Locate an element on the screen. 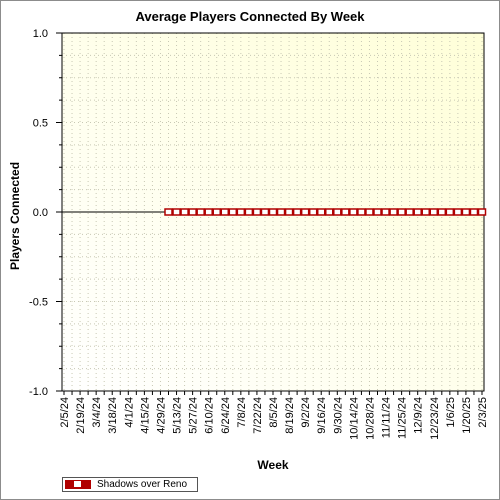  x-tick-label: 12/23/24 is located at coordinates (435, 418).